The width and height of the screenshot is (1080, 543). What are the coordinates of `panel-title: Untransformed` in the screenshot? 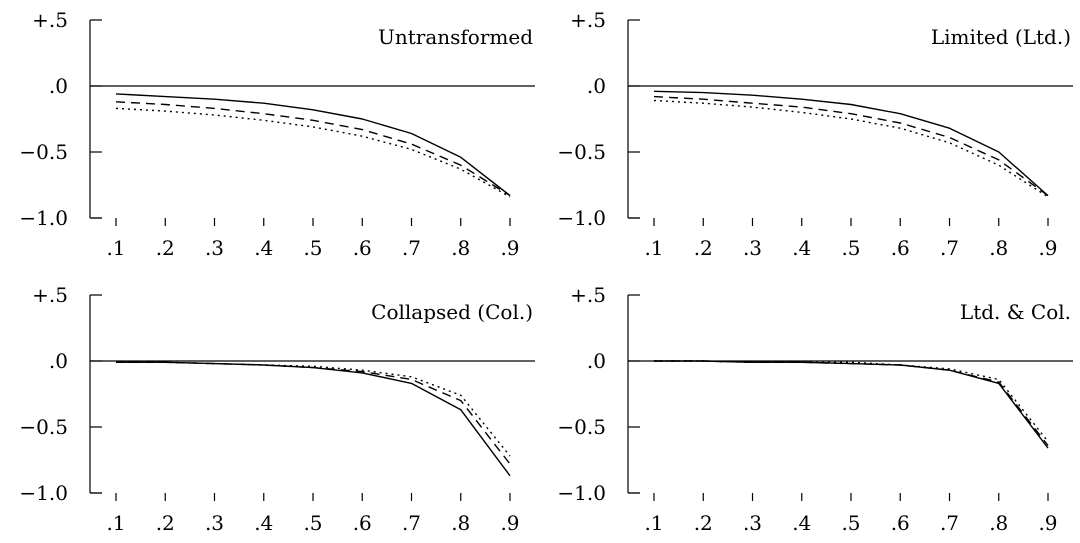 It's located at (455, 37).